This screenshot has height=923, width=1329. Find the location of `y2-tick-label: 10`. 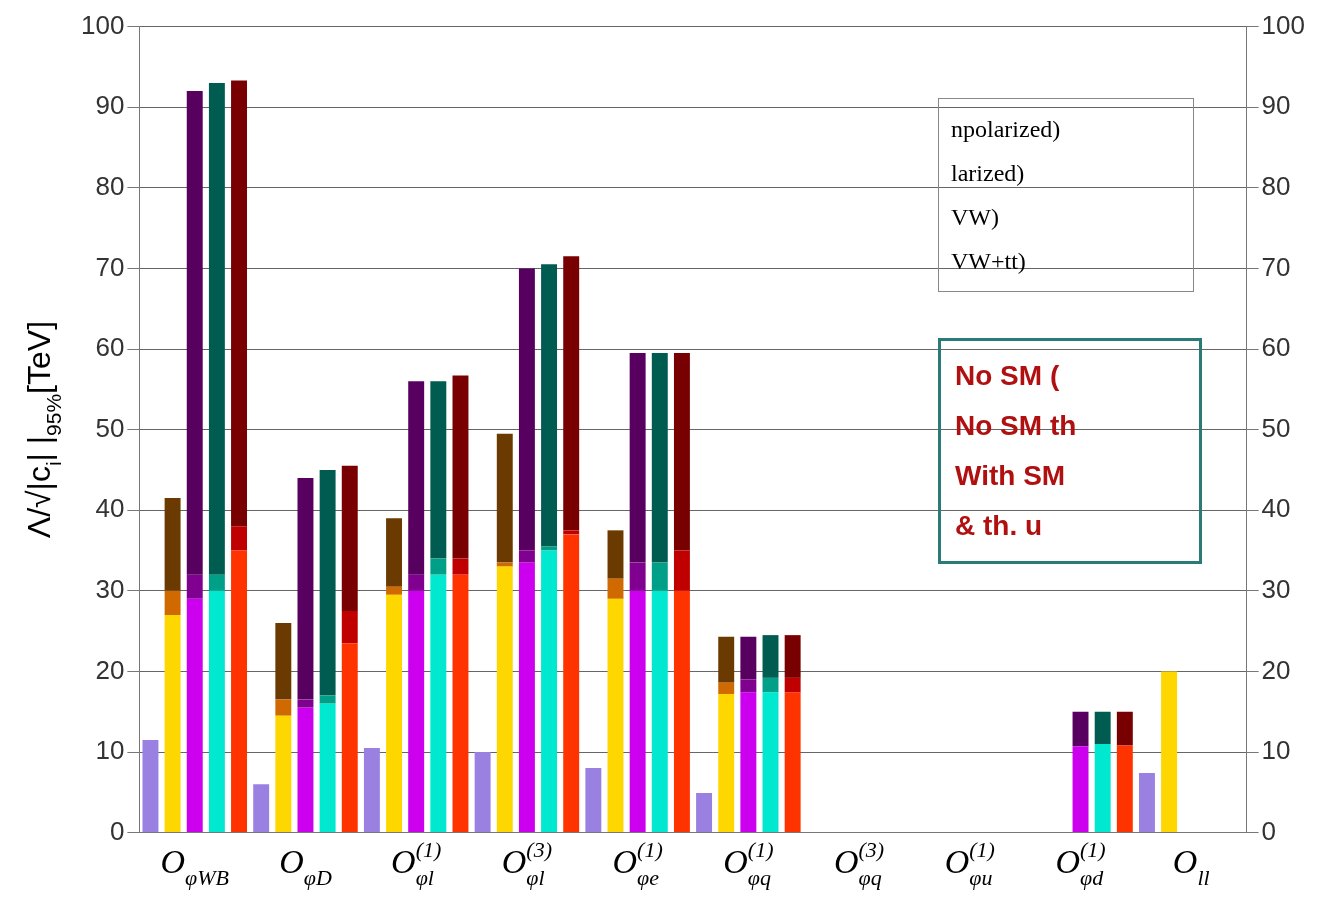

y2-tick-label: 10 is located at coordinates (1276, 750).